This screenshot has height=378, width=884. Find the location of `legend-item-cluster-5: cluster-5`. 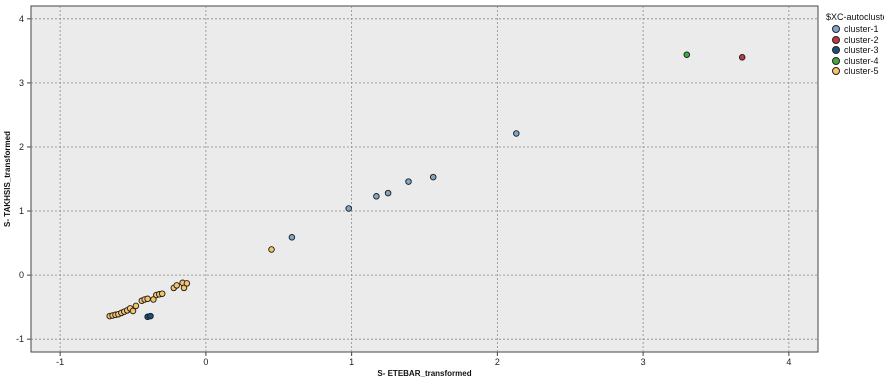

legend-item-cluster-5: cluster-5 is located at coordinates (855, 71).